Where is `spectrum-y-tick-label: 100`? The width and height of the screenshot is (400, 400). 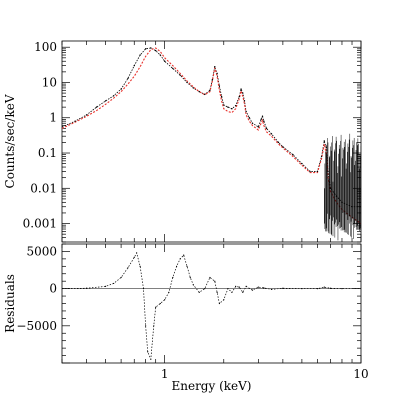
spectrum-y-tick-label: 100 is located at coordinates (45, 47).